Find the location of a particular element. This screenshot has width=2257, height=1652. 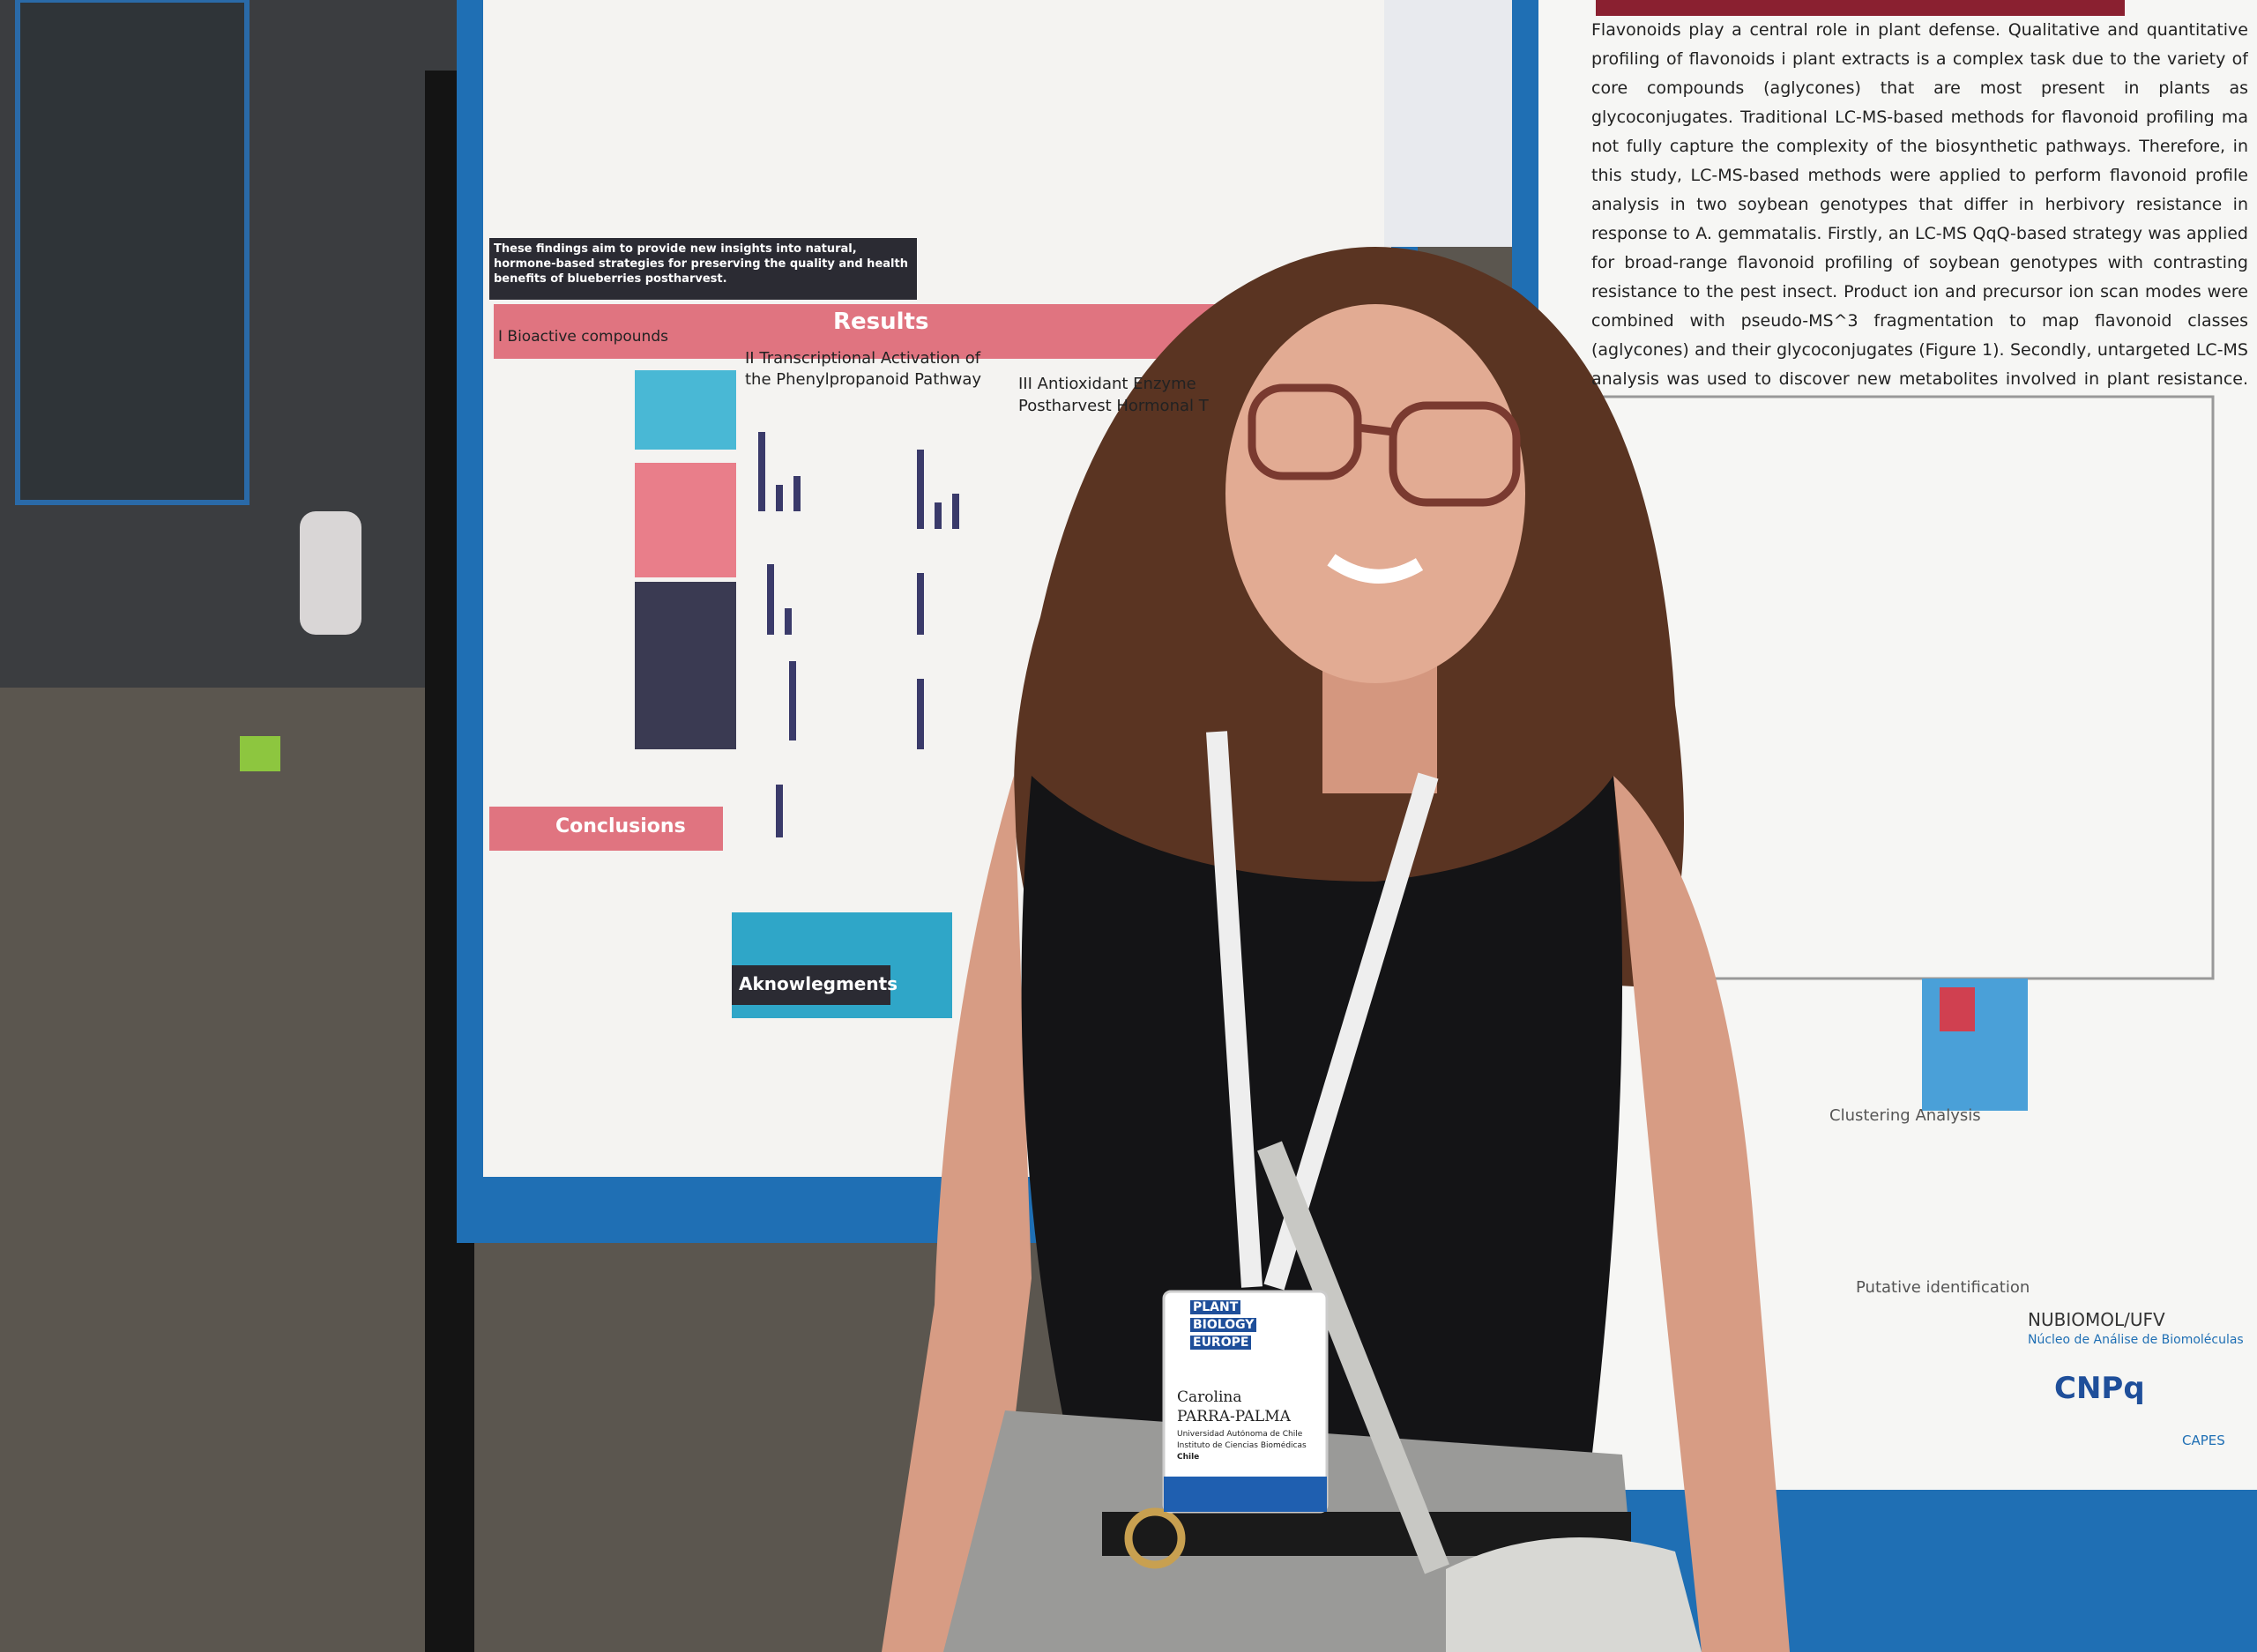

figure-label: Clustering Analysis is located at coordinates (1905, 1115).